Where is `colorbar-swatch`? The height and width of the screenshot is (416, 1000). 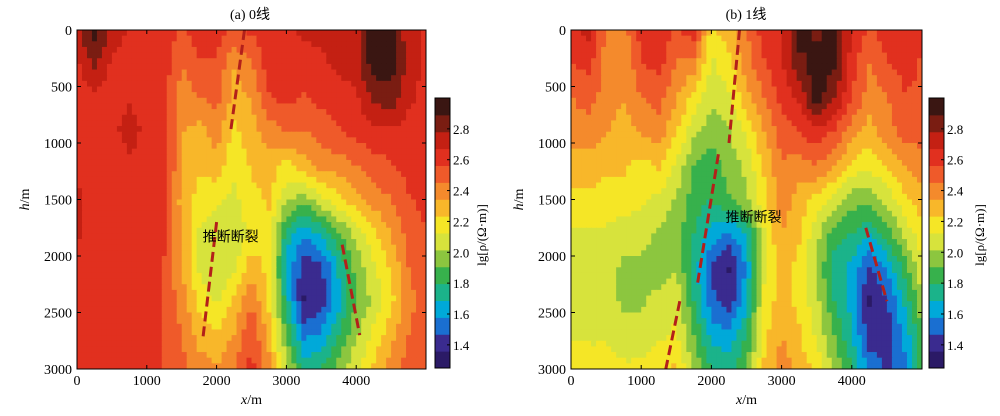 colorbar-swatch is located at coordinates (442, 292).